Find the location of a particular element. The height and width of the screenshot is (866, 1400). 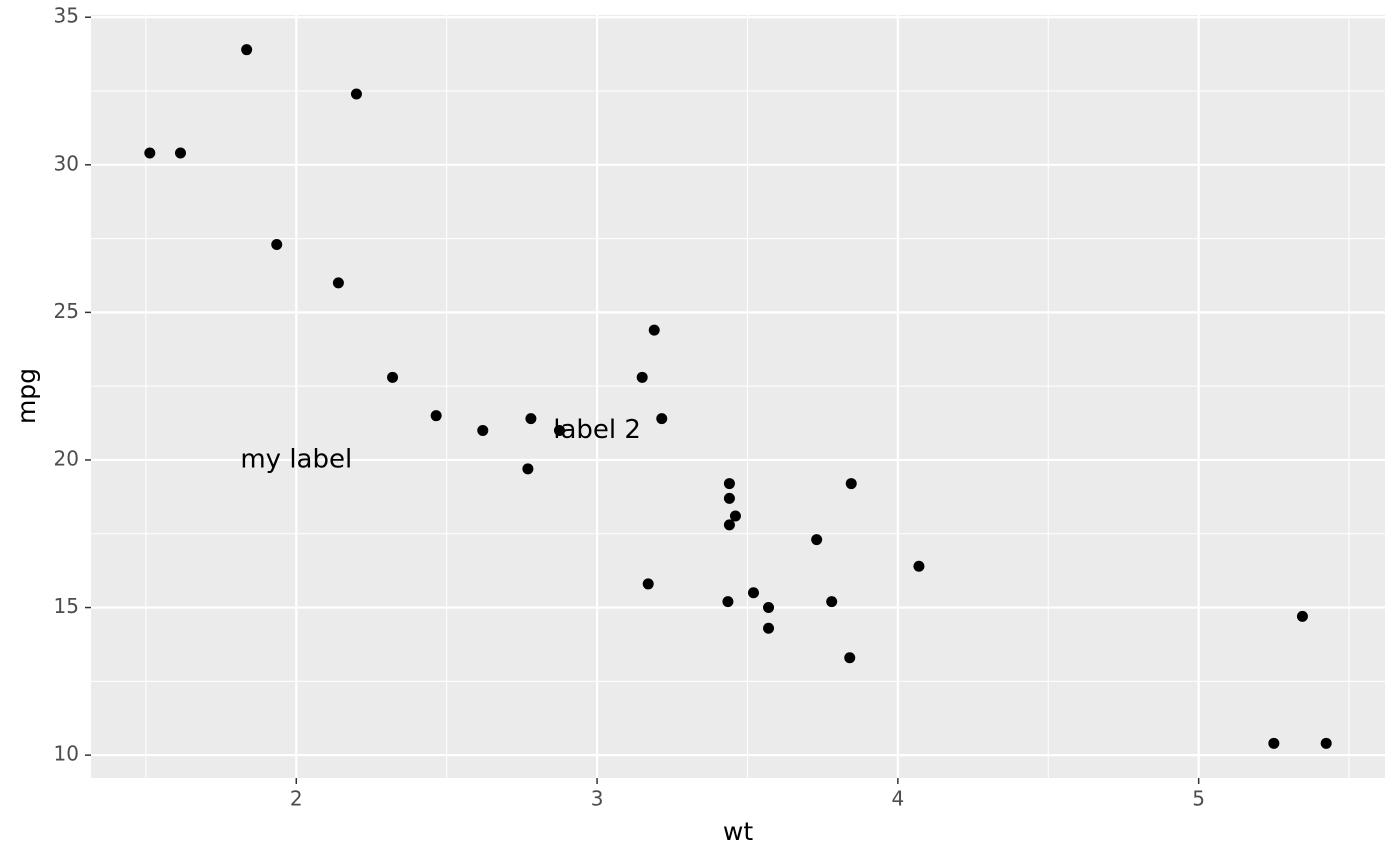

y-tick-label: 35 is located at coordinates (66, 16).